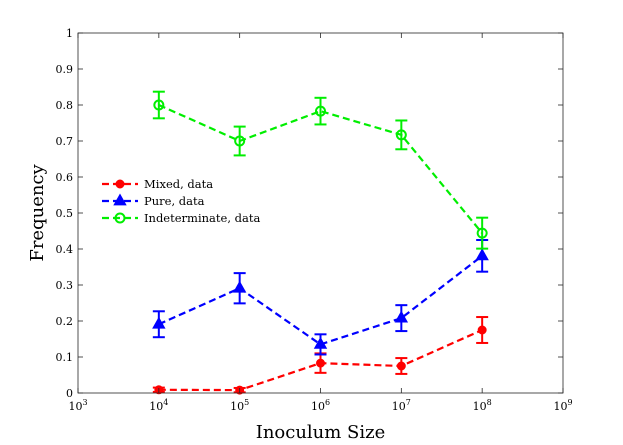 The image size is (623, 445). What do you see at coordinates (320, 405) in the screenshot?
I see `x-tick-label: 10⁶` at bounding box center [320, 405].